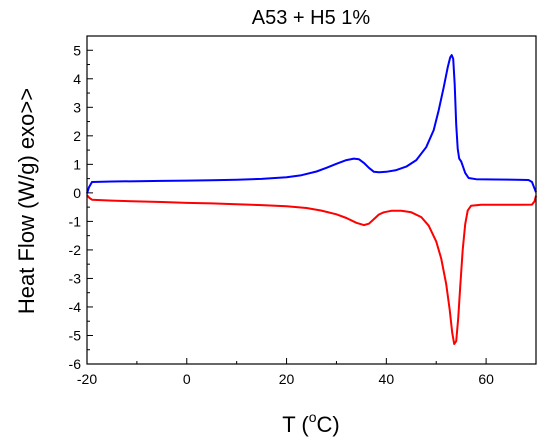 This screenshot has width=550, height=445. Describe the element at coordinates (87, 379) in the screenshot. I see `x-tick-label: -20` at that location.